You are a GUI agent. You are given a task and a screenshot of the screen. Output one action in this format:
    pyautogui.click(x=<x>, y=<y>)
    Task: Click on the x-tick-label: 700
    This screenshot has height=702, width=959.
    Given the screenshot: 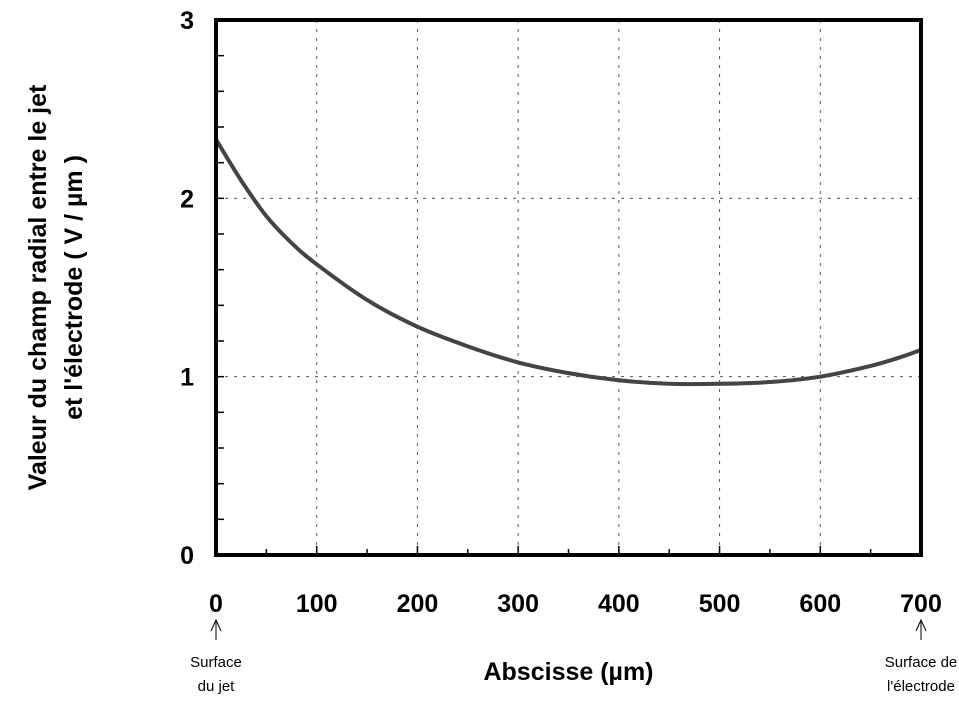 What is the action you would take?
    pyautogui.click(x=921, y=604)
    